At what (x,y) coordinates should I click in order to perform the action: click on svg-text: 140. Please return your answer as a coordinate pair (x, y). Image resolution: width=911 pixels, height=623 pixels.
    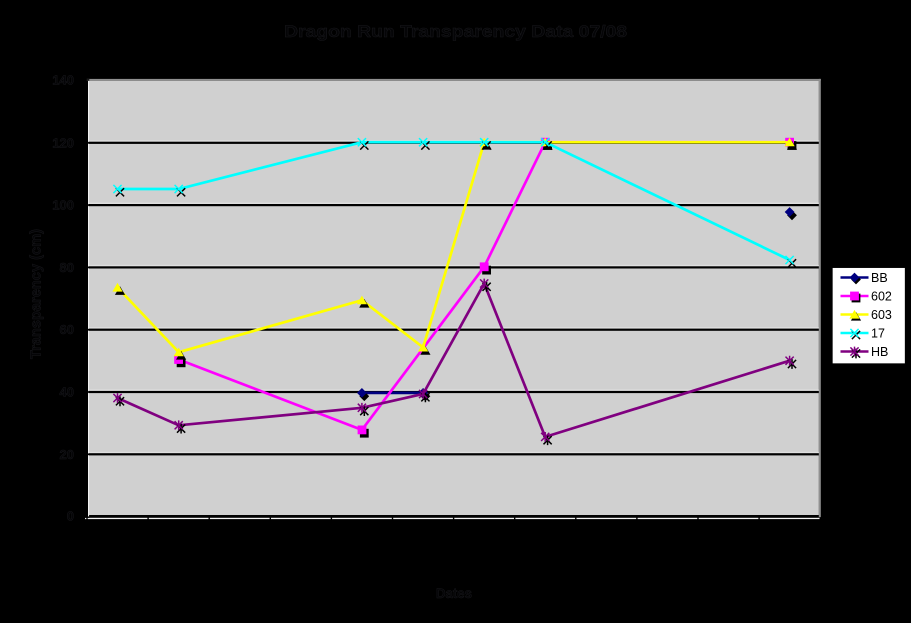
    Looking at the image, I should click on (63, 79).